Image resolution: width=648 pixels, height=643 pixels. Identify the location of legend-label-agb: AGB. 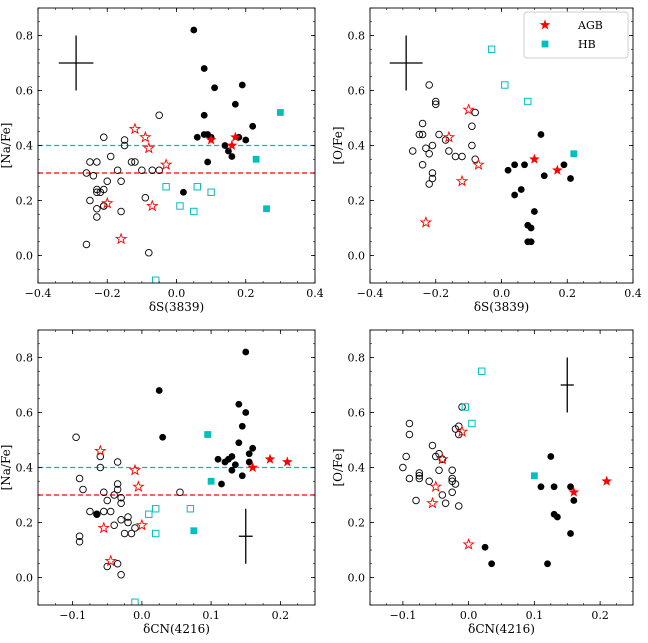
(590, 25).